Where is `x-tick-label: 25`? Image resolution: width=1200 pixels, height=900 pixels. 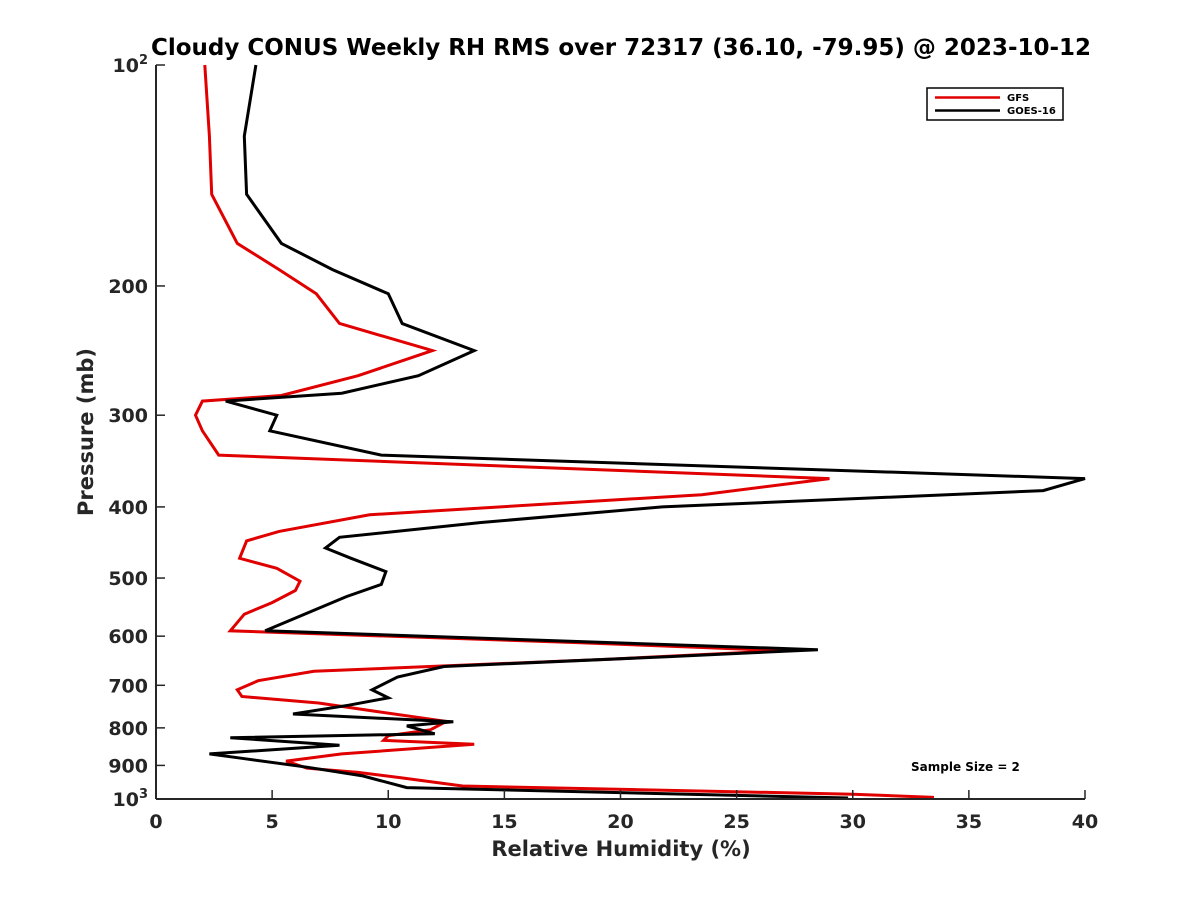 x-tick-label: 25 is located at coordinates (736, 822).